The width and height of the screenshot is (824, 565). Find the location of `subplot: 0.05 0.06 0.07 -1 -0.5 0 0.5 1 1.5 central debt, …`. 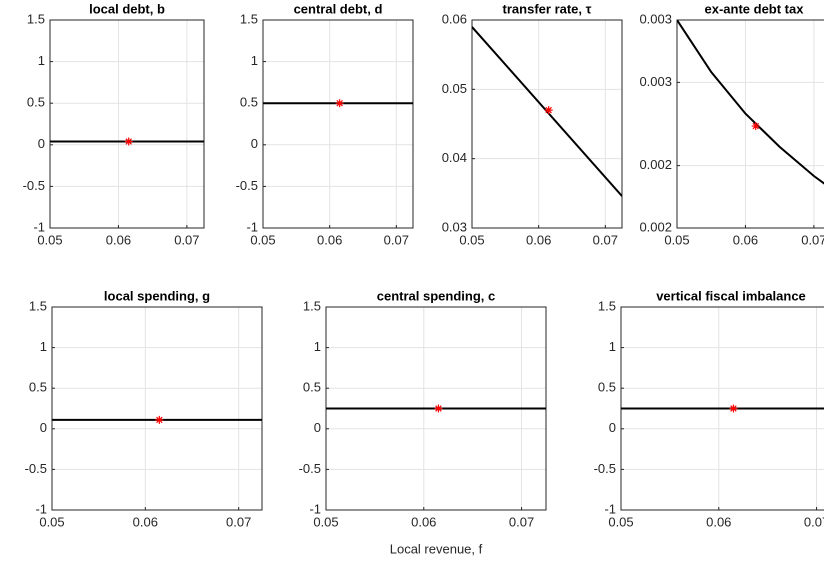

subplot: 0.05 0.06 0.07 -1 -0.5 0 0.5 1 1.5 central debt, … is located at coordinates (325, 124).